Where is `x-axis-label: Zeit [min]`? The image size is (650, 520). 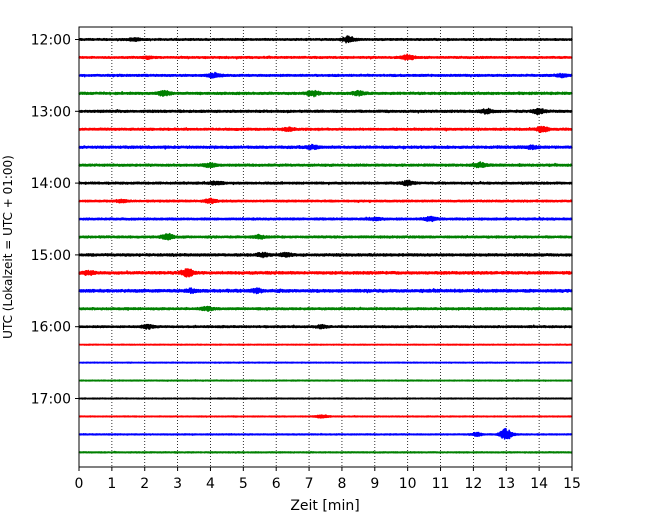 x-axis-label: Zeit [min] is located at coordinates (324, 506).